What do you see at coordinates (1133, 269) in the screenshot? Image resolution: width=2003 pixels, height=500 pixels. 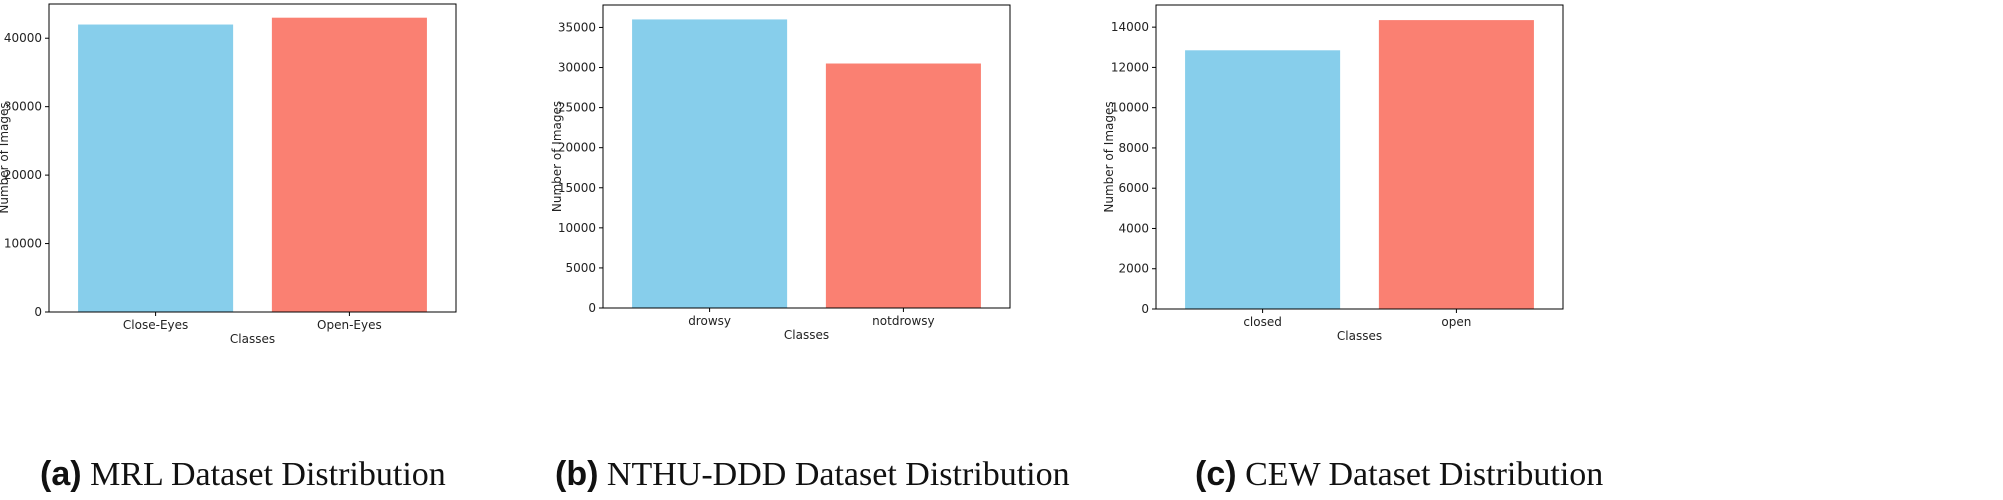 I see `y-tick-label: 2000` at bounding box center [1133, 269].